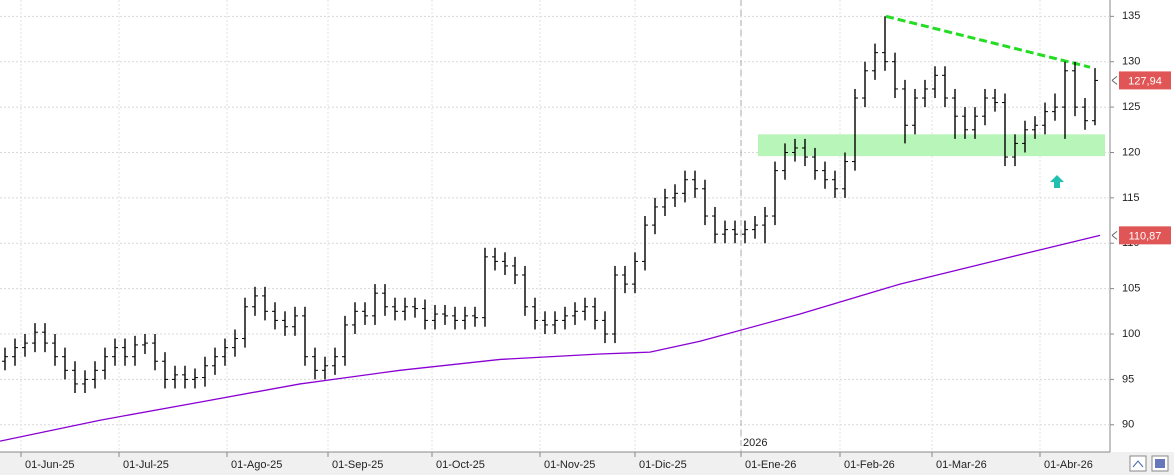 This screenshot has height=475, width=1174. Describe the element at coordinates (1068, 465) in the screenshot. I see `x-tick-label: 01-Abr-26` at that location.